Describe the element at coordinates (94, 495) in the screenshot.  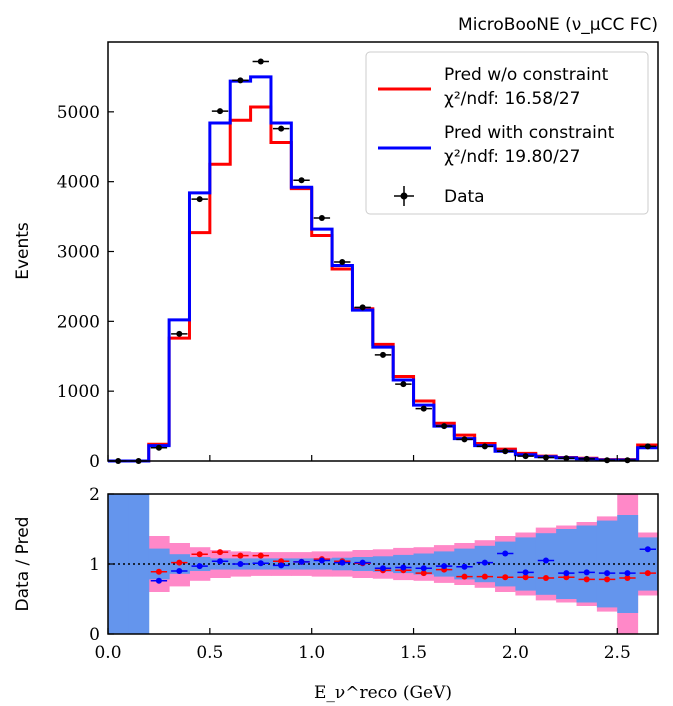
I see `y-tick-label: 2` at that location.